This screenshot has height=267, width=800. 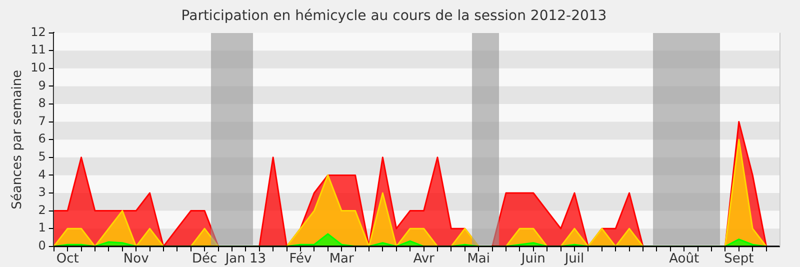 I want to click on y-tick-label: 9, so click(x=42, y=85).